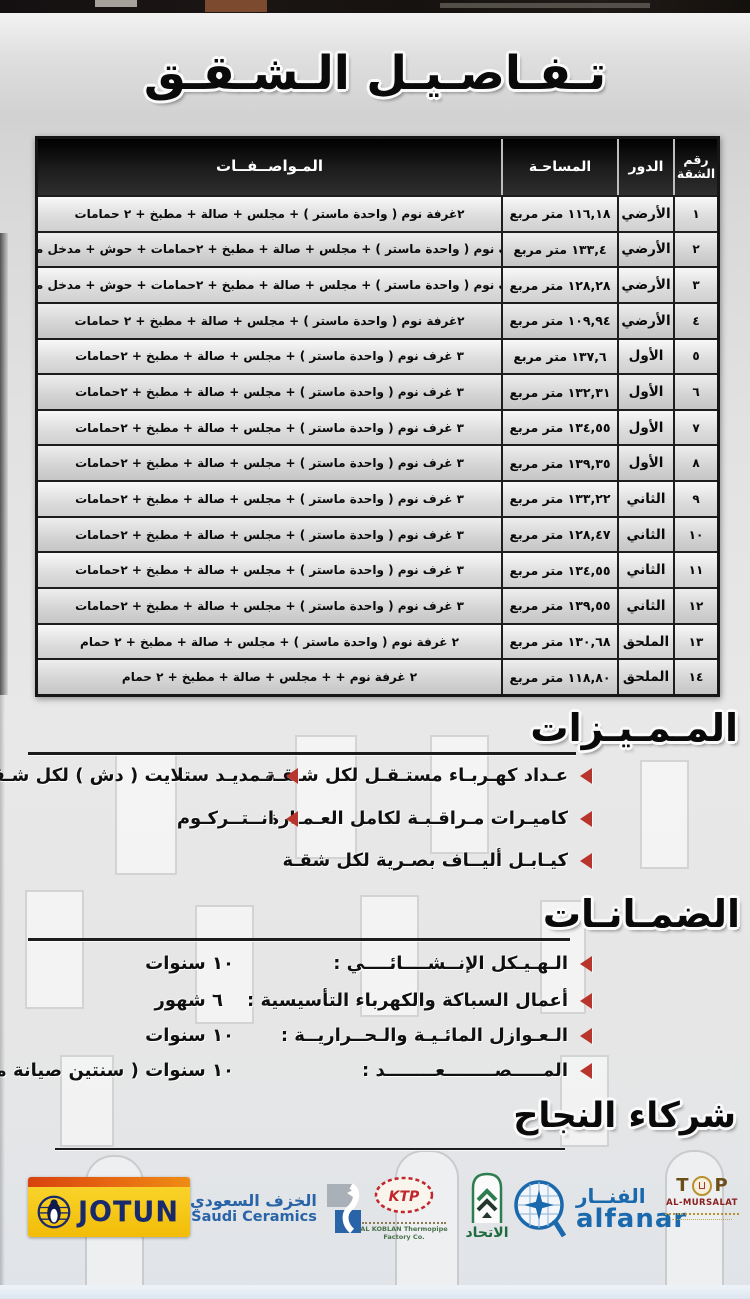  I want to click on cell-apartment-number: ١٤, so click(695, 677).